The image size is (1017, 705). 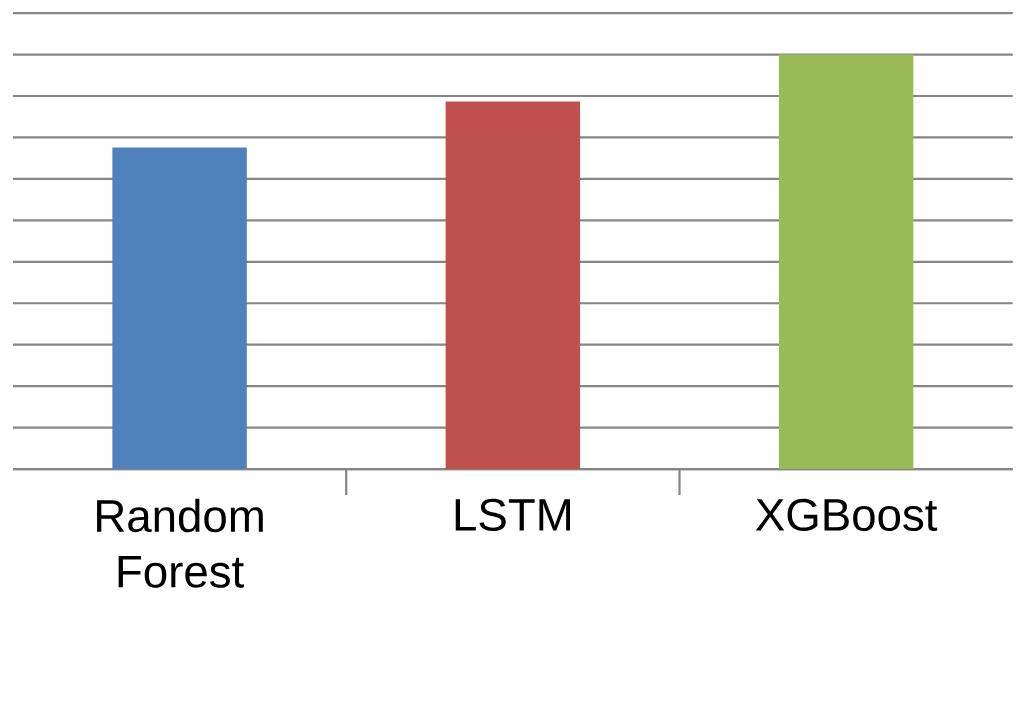 I want to click on x-tick-label: LSTM, so click(x=512, y=514).